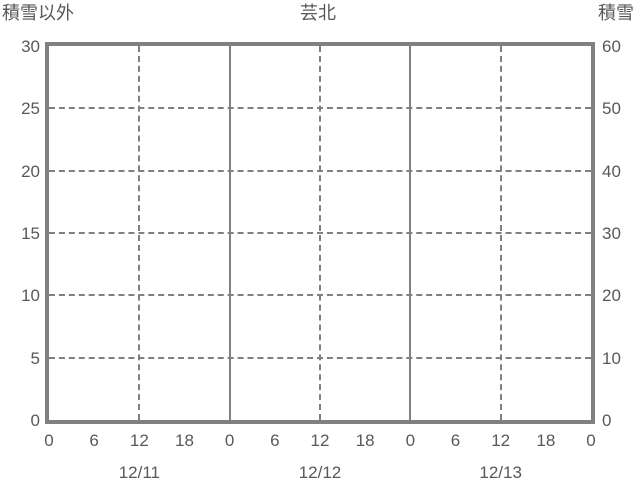  Describe the element at coordinates (616, 13) in the screenshot. I see `right-axis-caption: 積雪` at that location.